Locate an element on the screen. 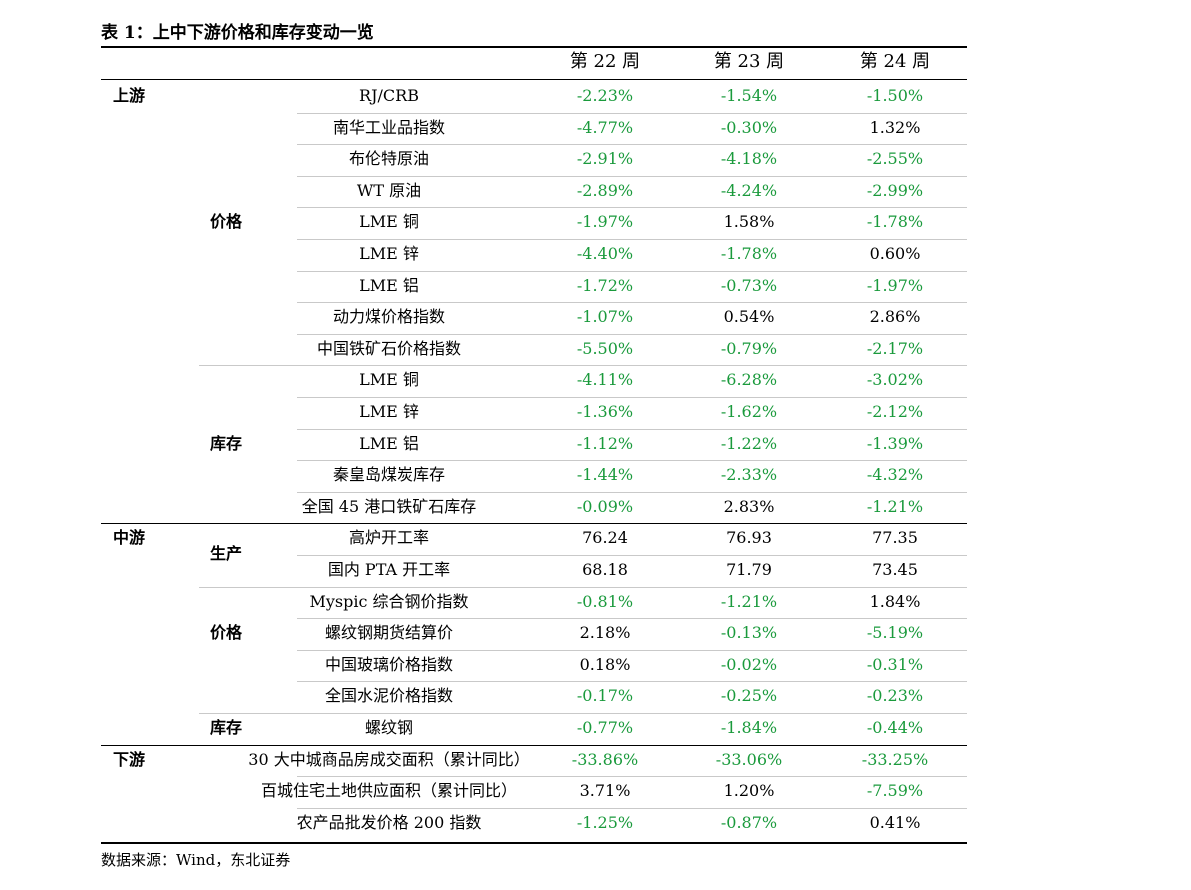 The height and width of the screenshot is (890, 1191). value-week-24: -1.97% is located at coordinates (895, 285).